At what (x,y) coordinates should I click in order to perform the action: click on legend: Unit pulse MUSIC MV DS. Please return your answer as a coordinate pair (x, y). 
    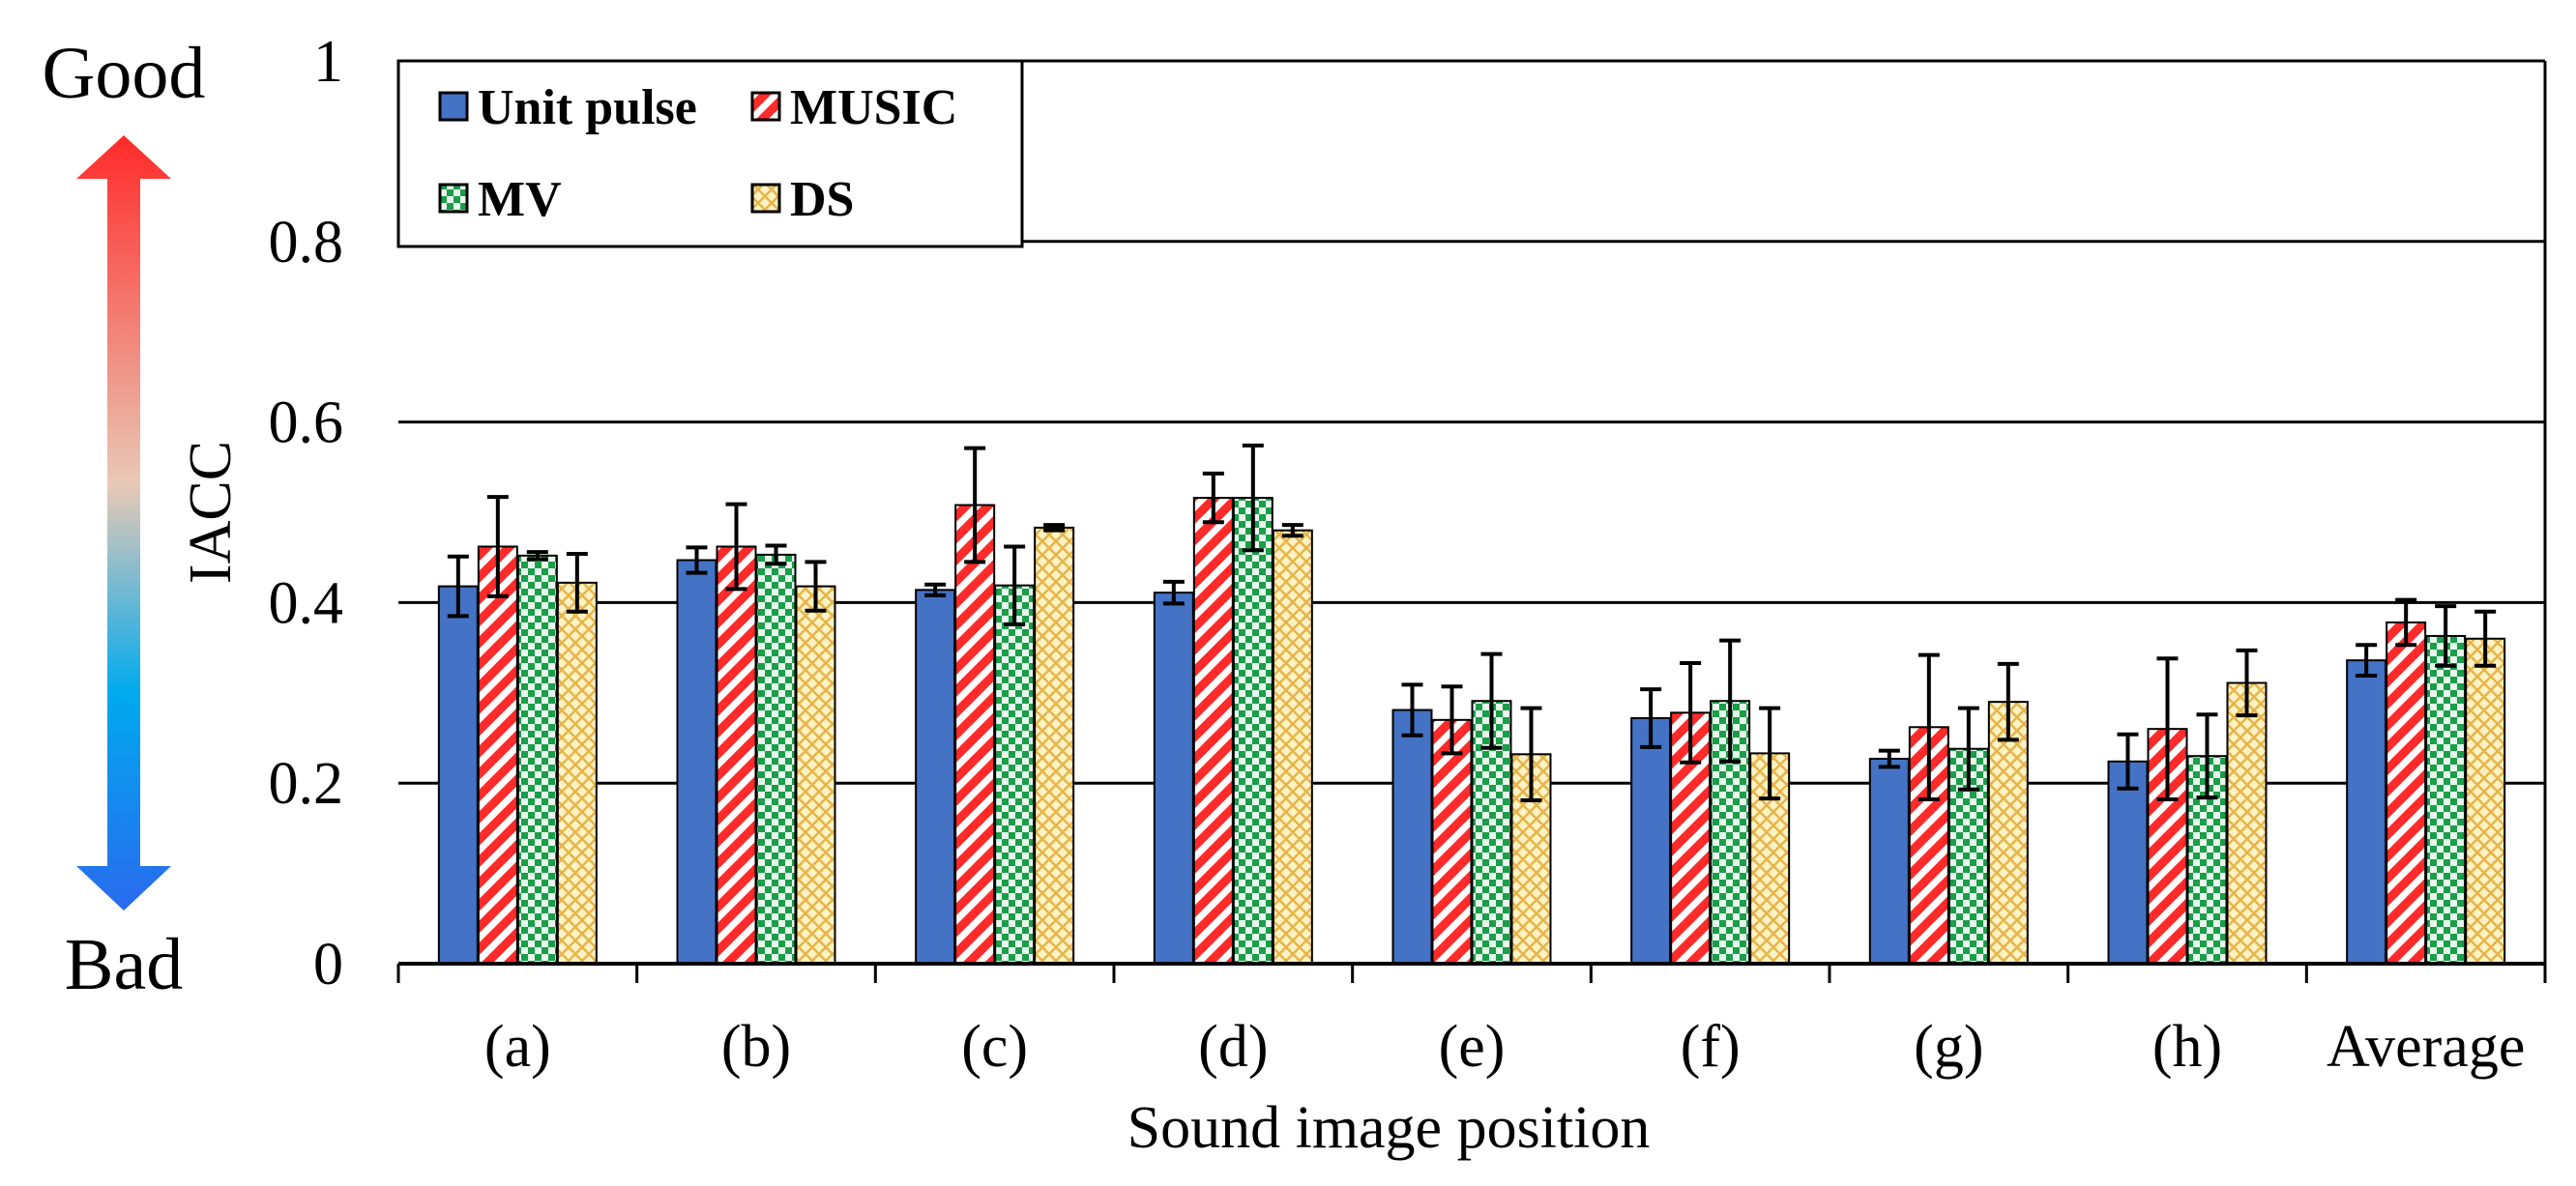
    Looking at the image, I should click on (710, 153).